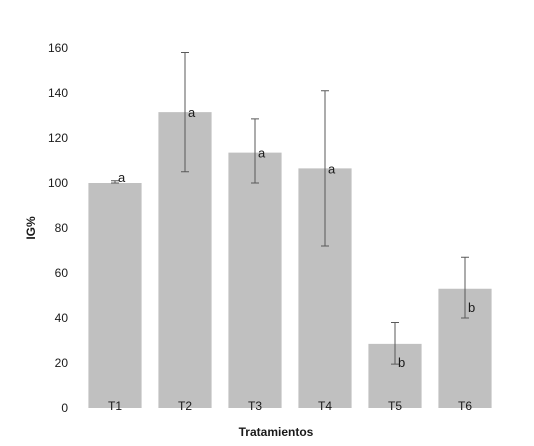  I want to click on x-tick-label: T5, so click(395, 406).